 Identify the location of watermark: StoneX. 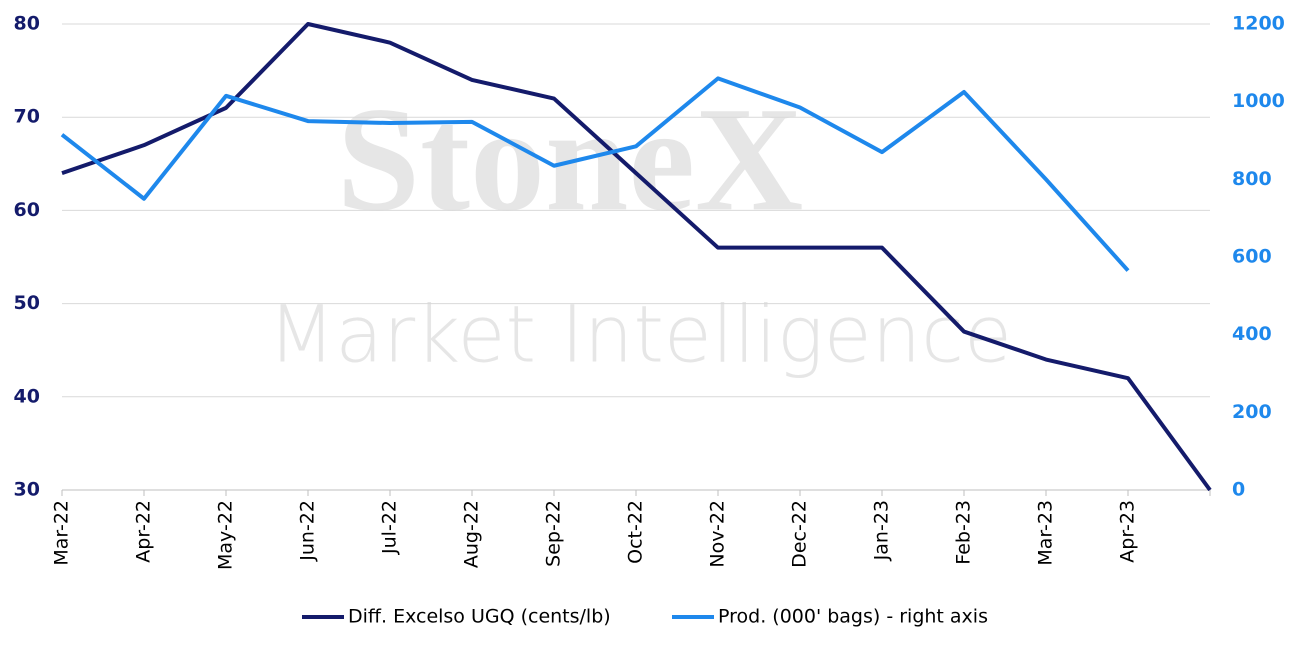
(570, 159).